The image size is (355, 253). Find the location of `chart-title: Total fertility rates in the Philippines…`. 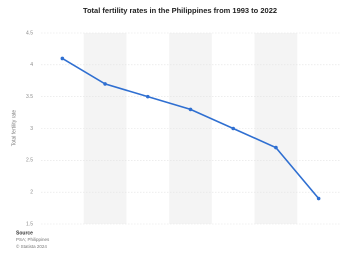

chart-title: Total fertility rates in the Philippines… is located at coordinates (180, 10).